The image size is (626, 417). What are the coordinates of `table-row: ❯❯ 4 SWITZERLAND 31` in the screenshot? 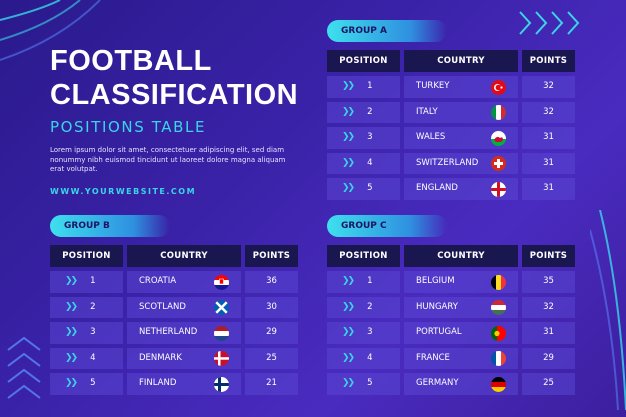 It's located at (453, 163).